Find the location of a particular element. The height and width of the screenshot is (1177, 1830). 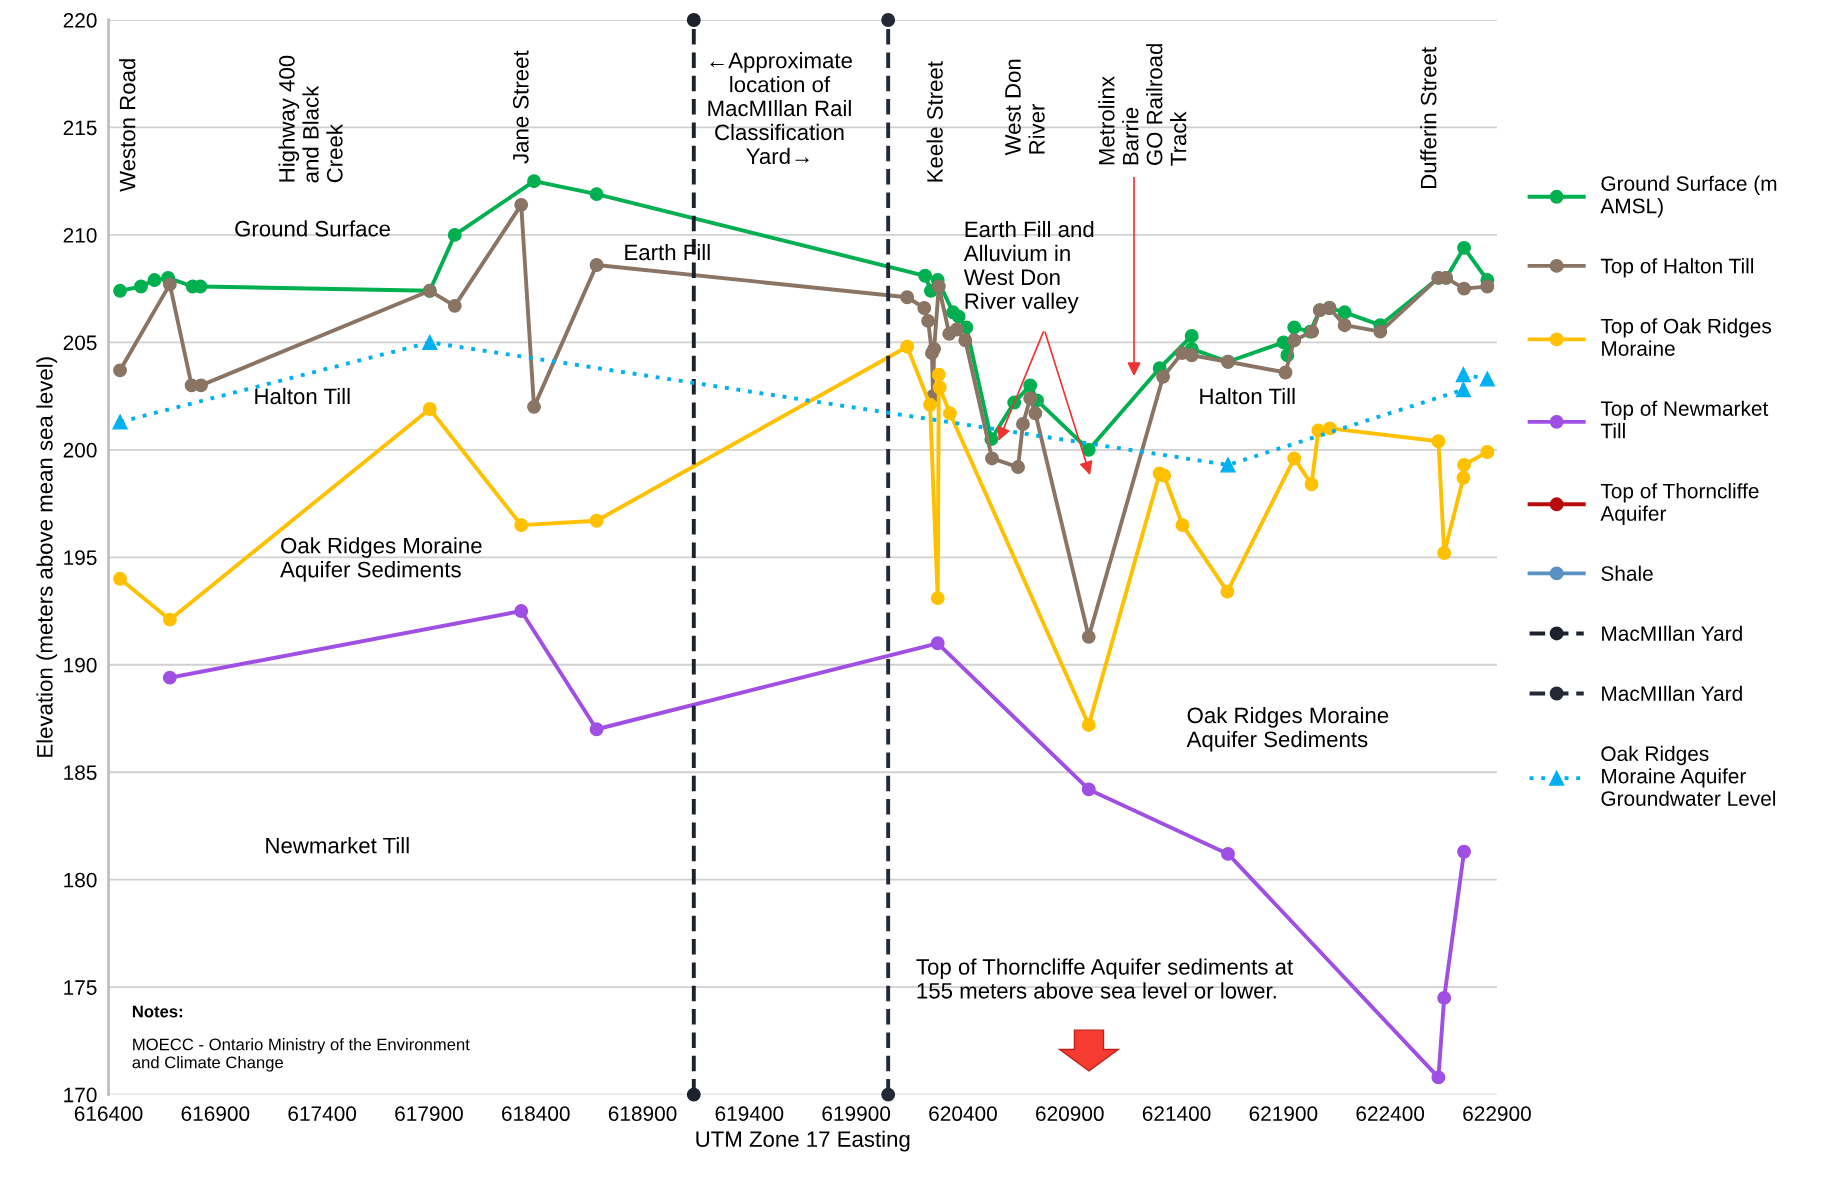

legend-label: Top of Thorncliffe Aquifer is located at coordinates (1679, 504).